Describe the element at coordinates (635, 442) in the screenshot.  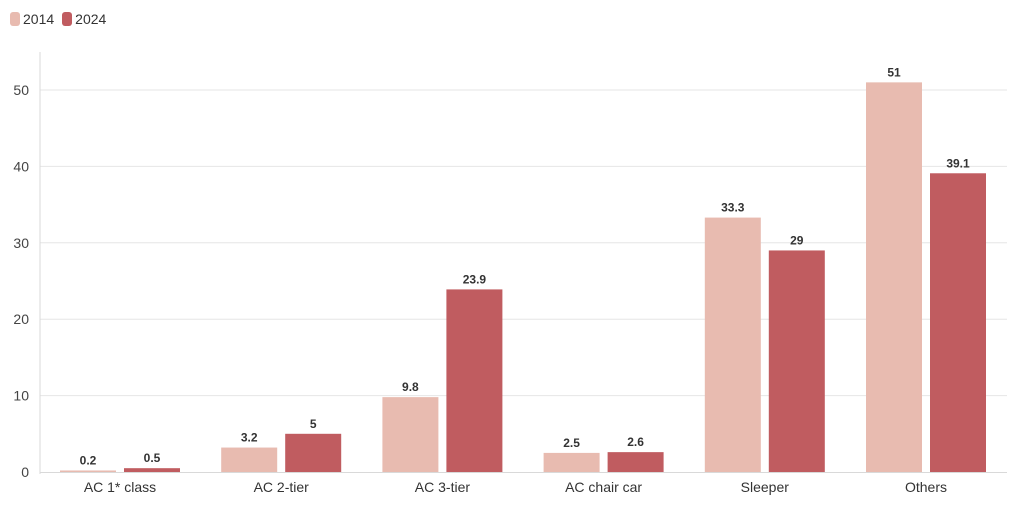
I see `data-label-2024: 2.6` at that location.